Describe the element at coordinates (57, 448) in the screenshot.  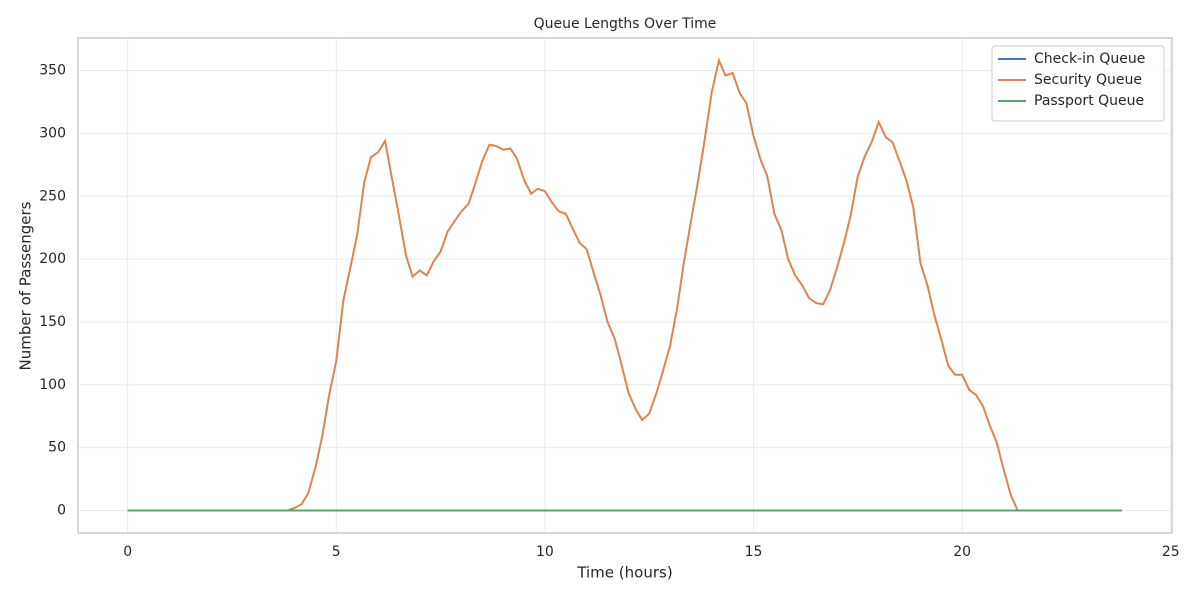
I see `y-tick-label: 50` at that location.